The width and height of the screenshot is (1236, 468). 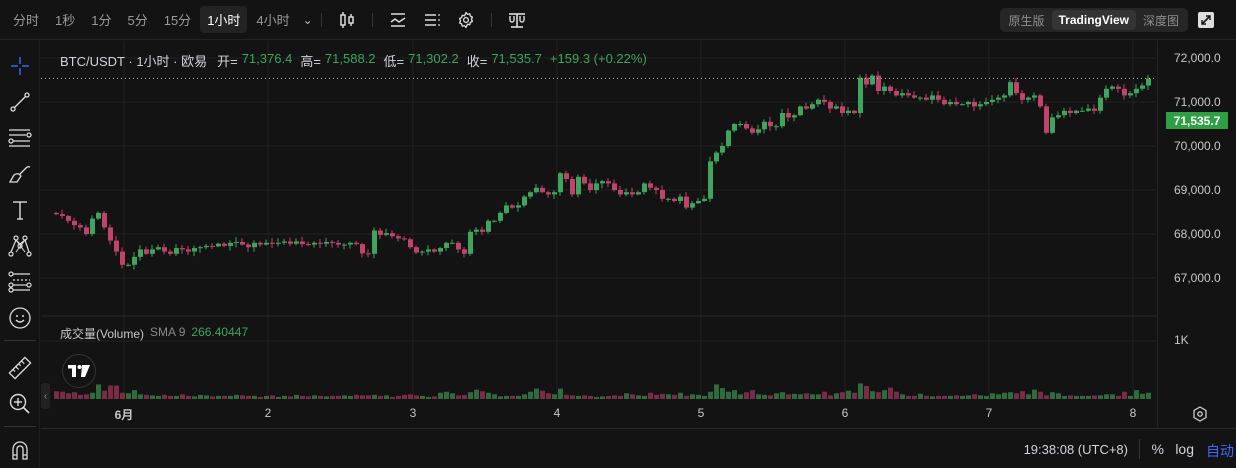 What do you see at coordinates (701, 413) in the screenshot?
I see `time-tick: 5` at bounding box center [701, 413].